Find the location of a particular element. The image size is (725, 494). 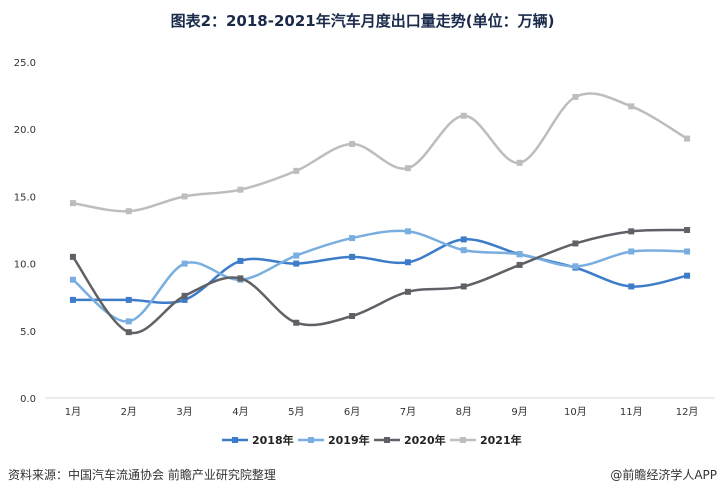

x-axis: 1月 2月 3月 4月 5月 6月 7月 8月 9月 10月 11月 12月 is located at coordinates (382, 412).